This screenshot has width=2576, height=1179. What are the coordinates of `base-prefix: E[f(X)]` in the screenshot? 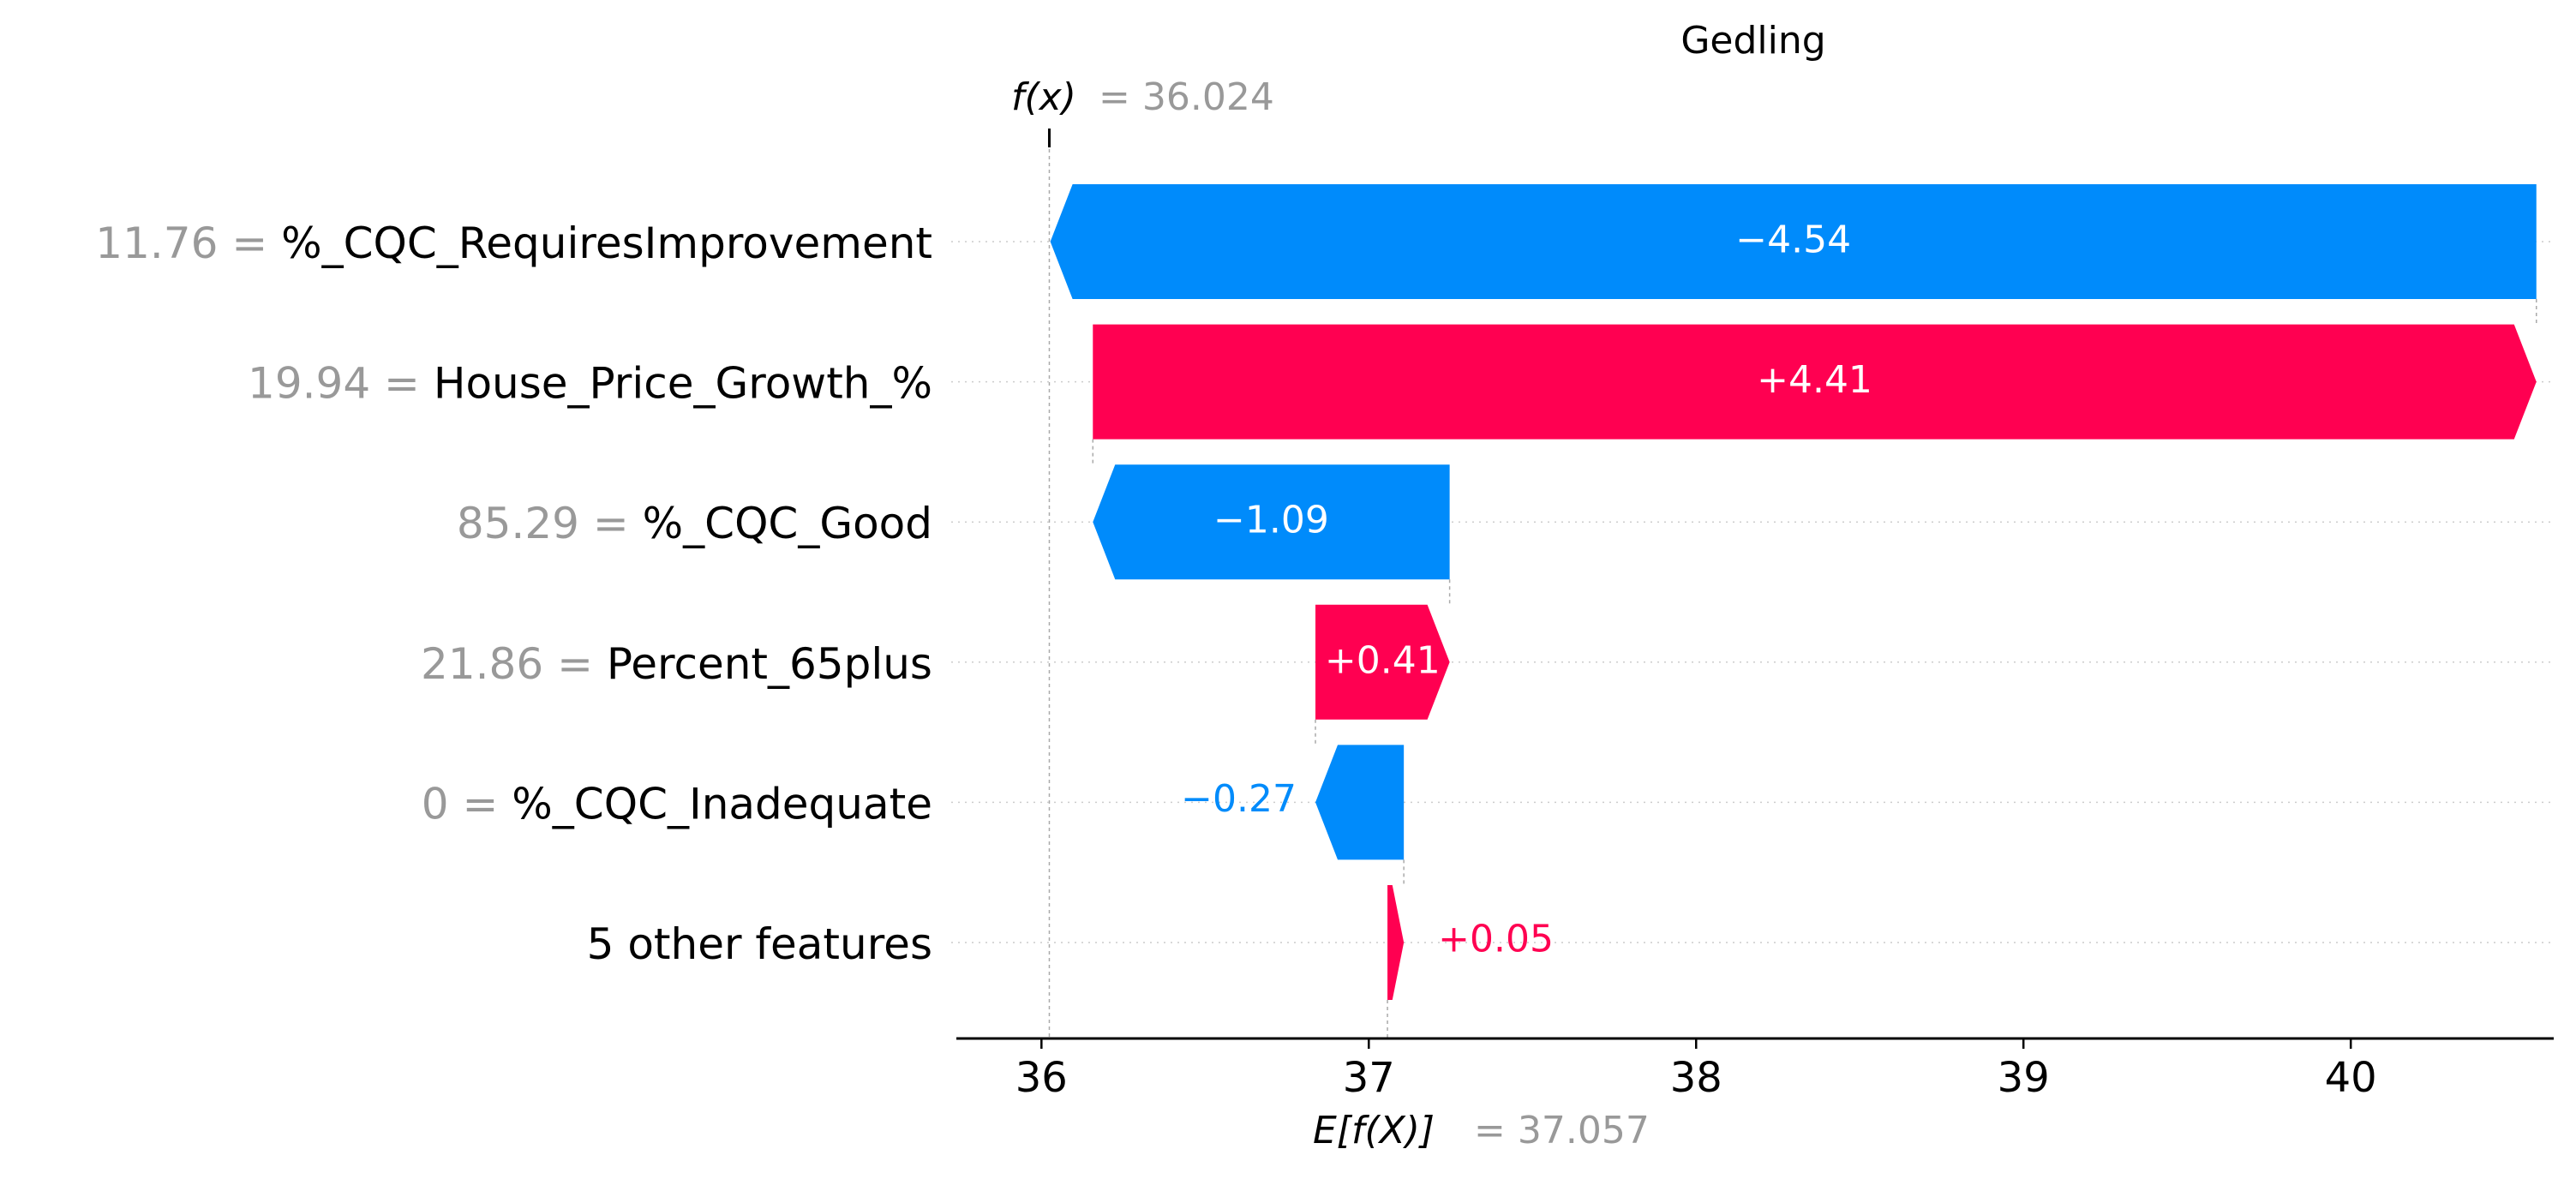 It's located at (1374, 1131).